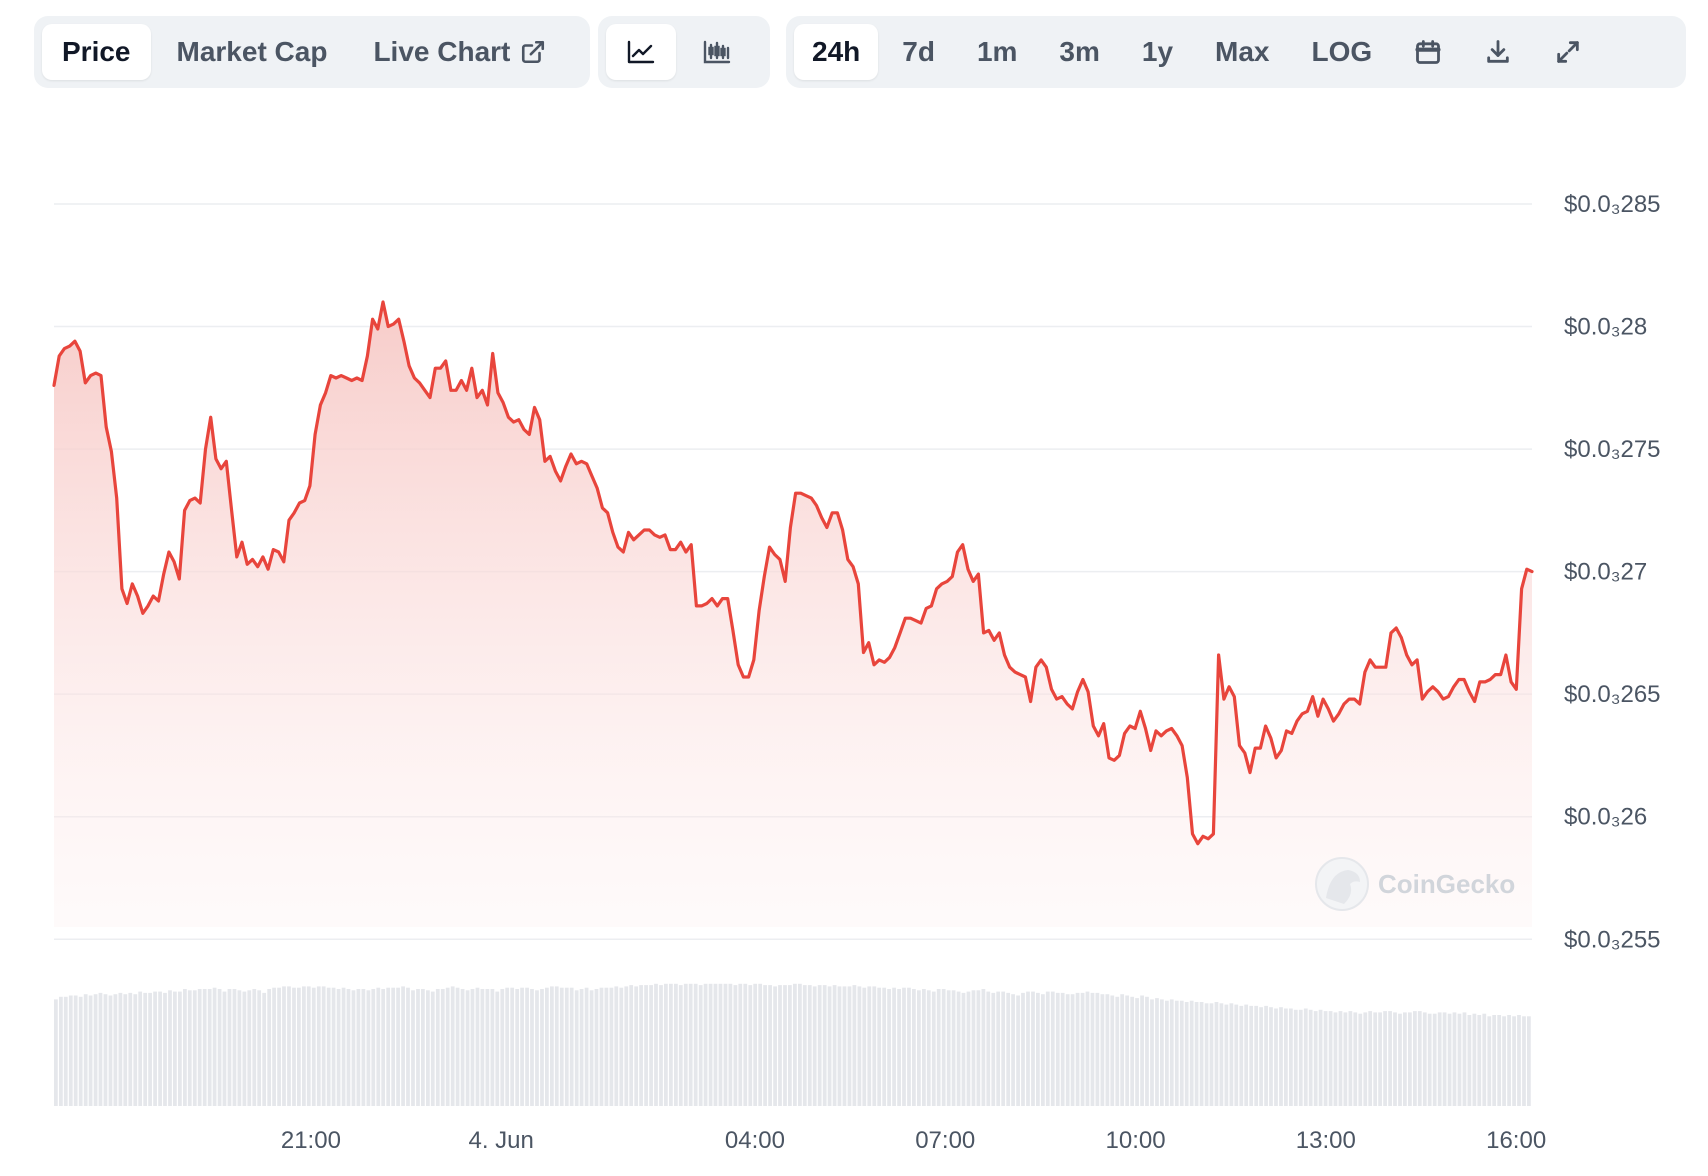  What do you see at coordinates (918, 52) in the screenshot?
I see `range-7d: 7d` at bounding box center [918, 52].